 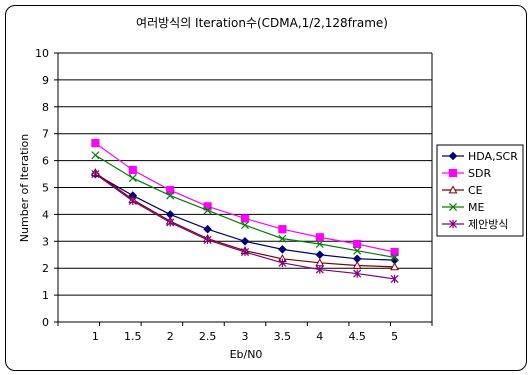 I want to click on y-tick-label: 10, so click(x=42, y=53).